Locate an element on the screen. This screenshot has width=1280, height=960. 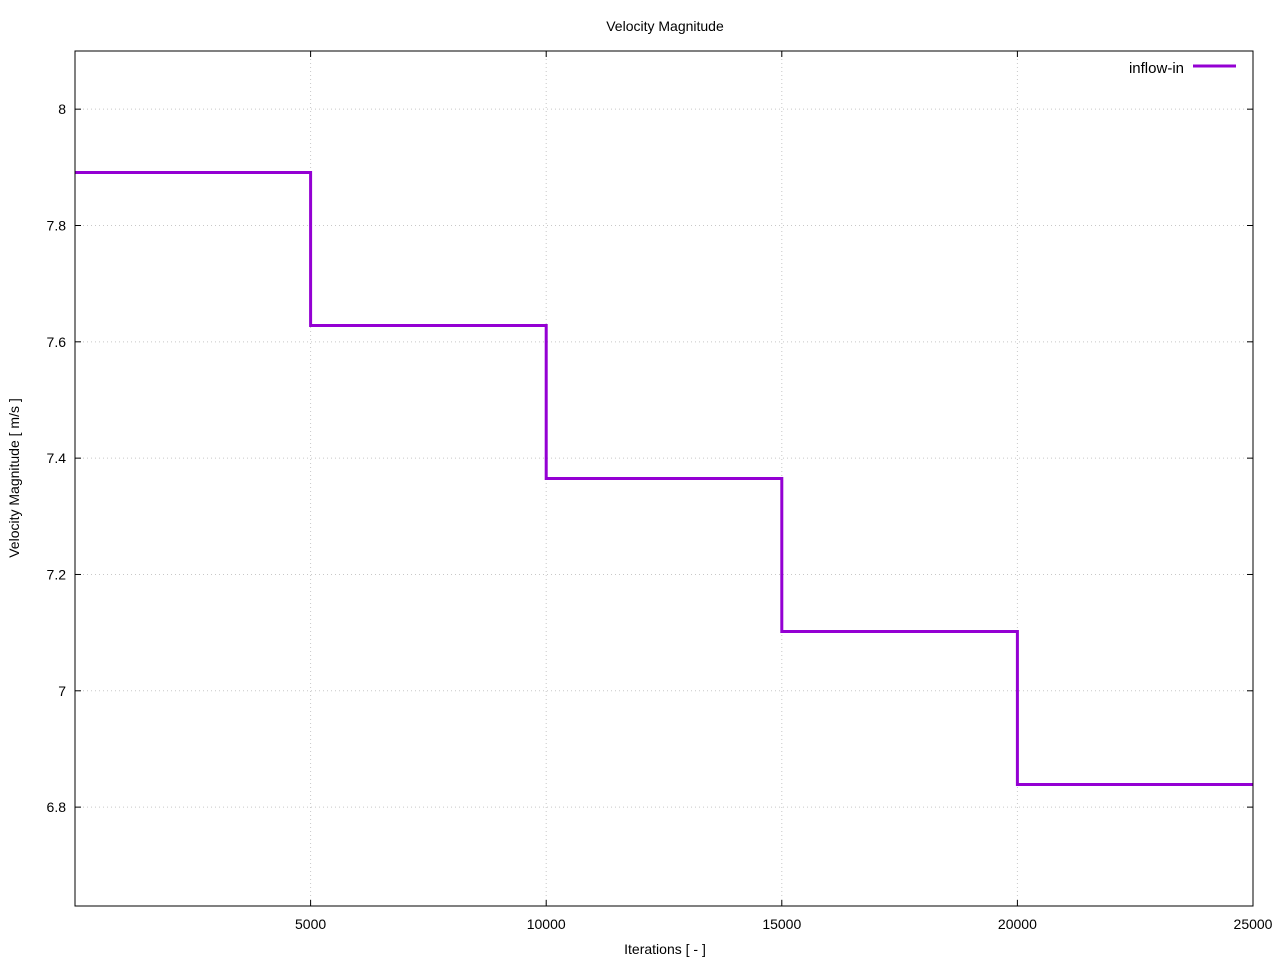
x-axis-label: Iterations [ - ] is located at coordinates (665, 949).